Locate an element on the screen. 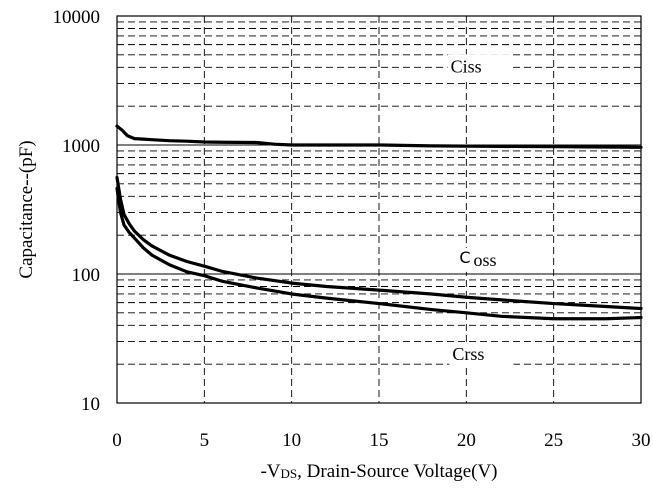 This screenshot has height=489, width=653. x-tick-label: 20 is located at coordinates (466, 440).